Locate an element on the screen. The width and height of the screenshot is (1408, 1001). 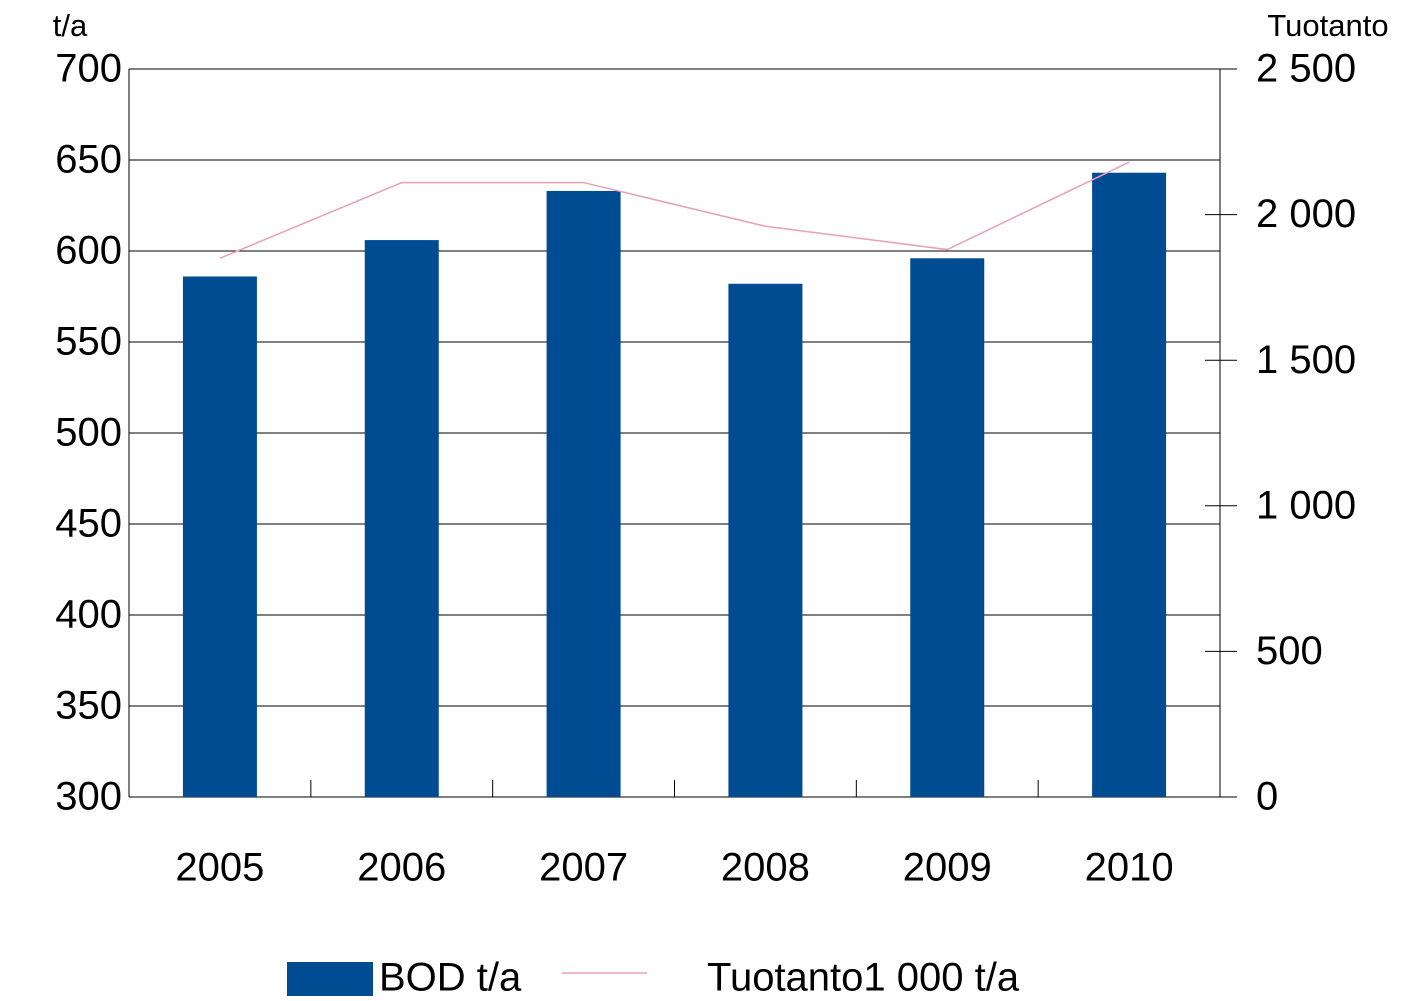
legend-label: BOD t/a is located at coordinates (450, 978).